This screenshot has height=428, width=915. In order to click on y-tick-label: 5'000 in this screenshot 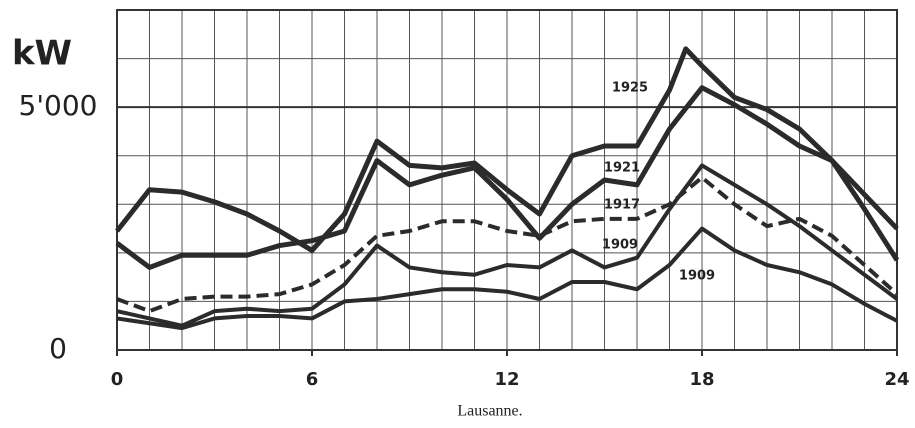, I will do `click(58, 105)`.